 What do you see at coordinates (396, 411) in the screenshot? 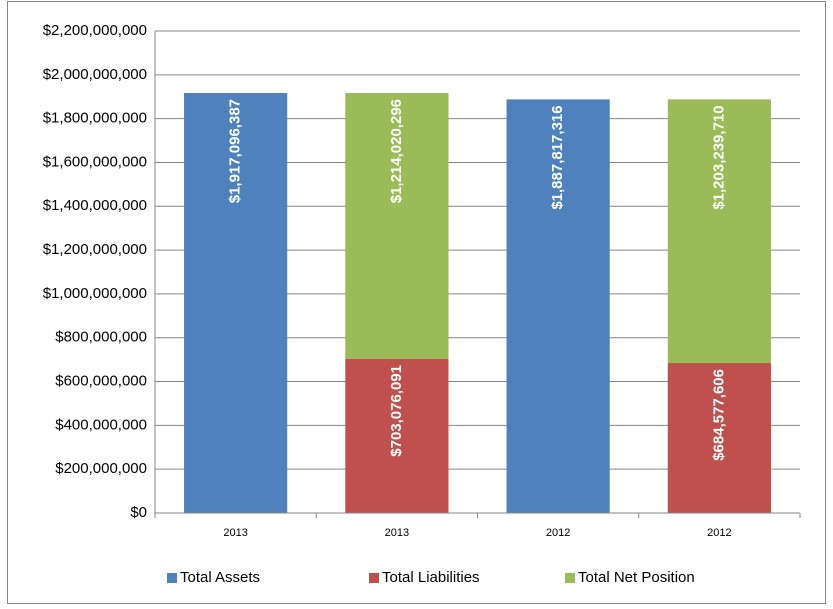
I see `data-label: $703,076,091` at bounding box center [396, 411].